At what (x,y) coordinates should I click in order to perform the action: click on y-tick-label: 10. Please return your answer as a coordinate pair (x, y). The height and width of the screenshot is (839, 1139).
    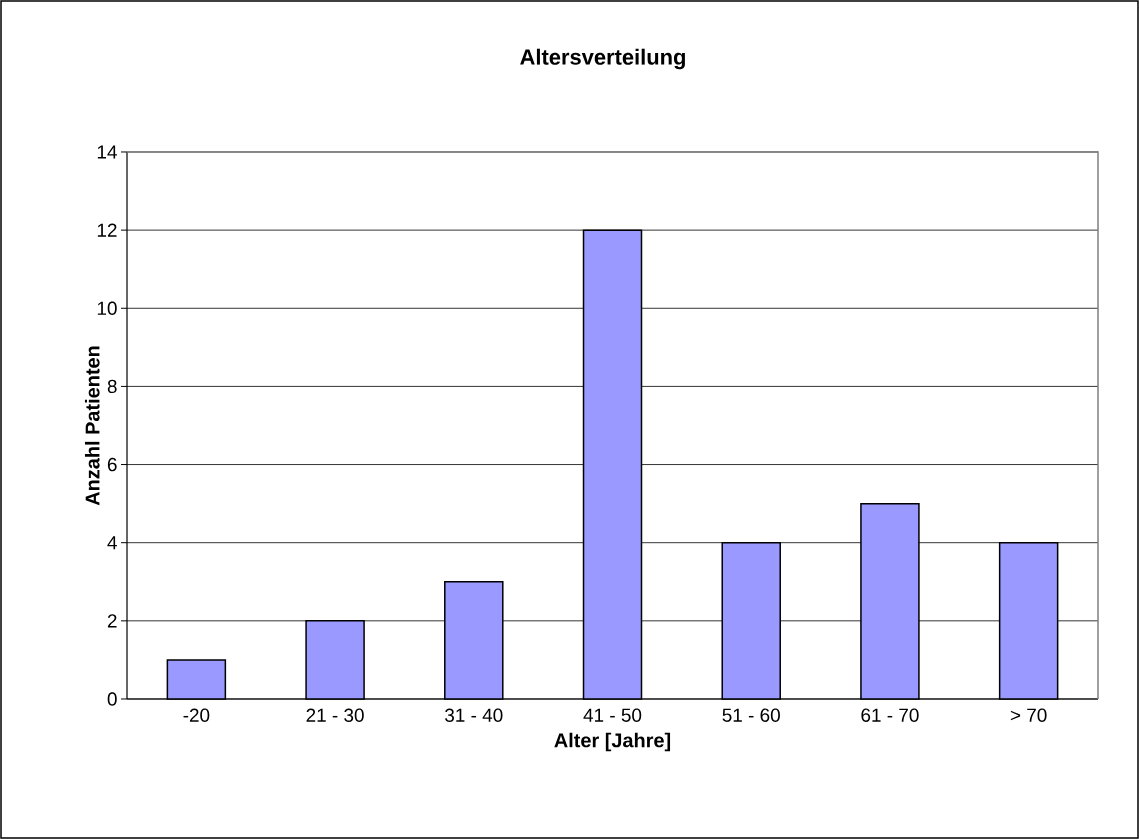
    Looking at the image, I should click on (107, 308).